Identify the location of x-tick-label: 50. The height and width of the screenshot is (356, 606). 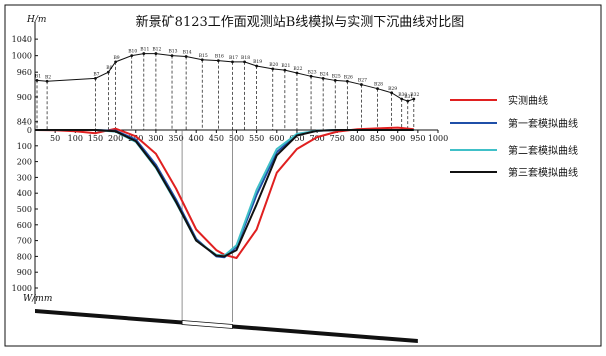
(55, 138).